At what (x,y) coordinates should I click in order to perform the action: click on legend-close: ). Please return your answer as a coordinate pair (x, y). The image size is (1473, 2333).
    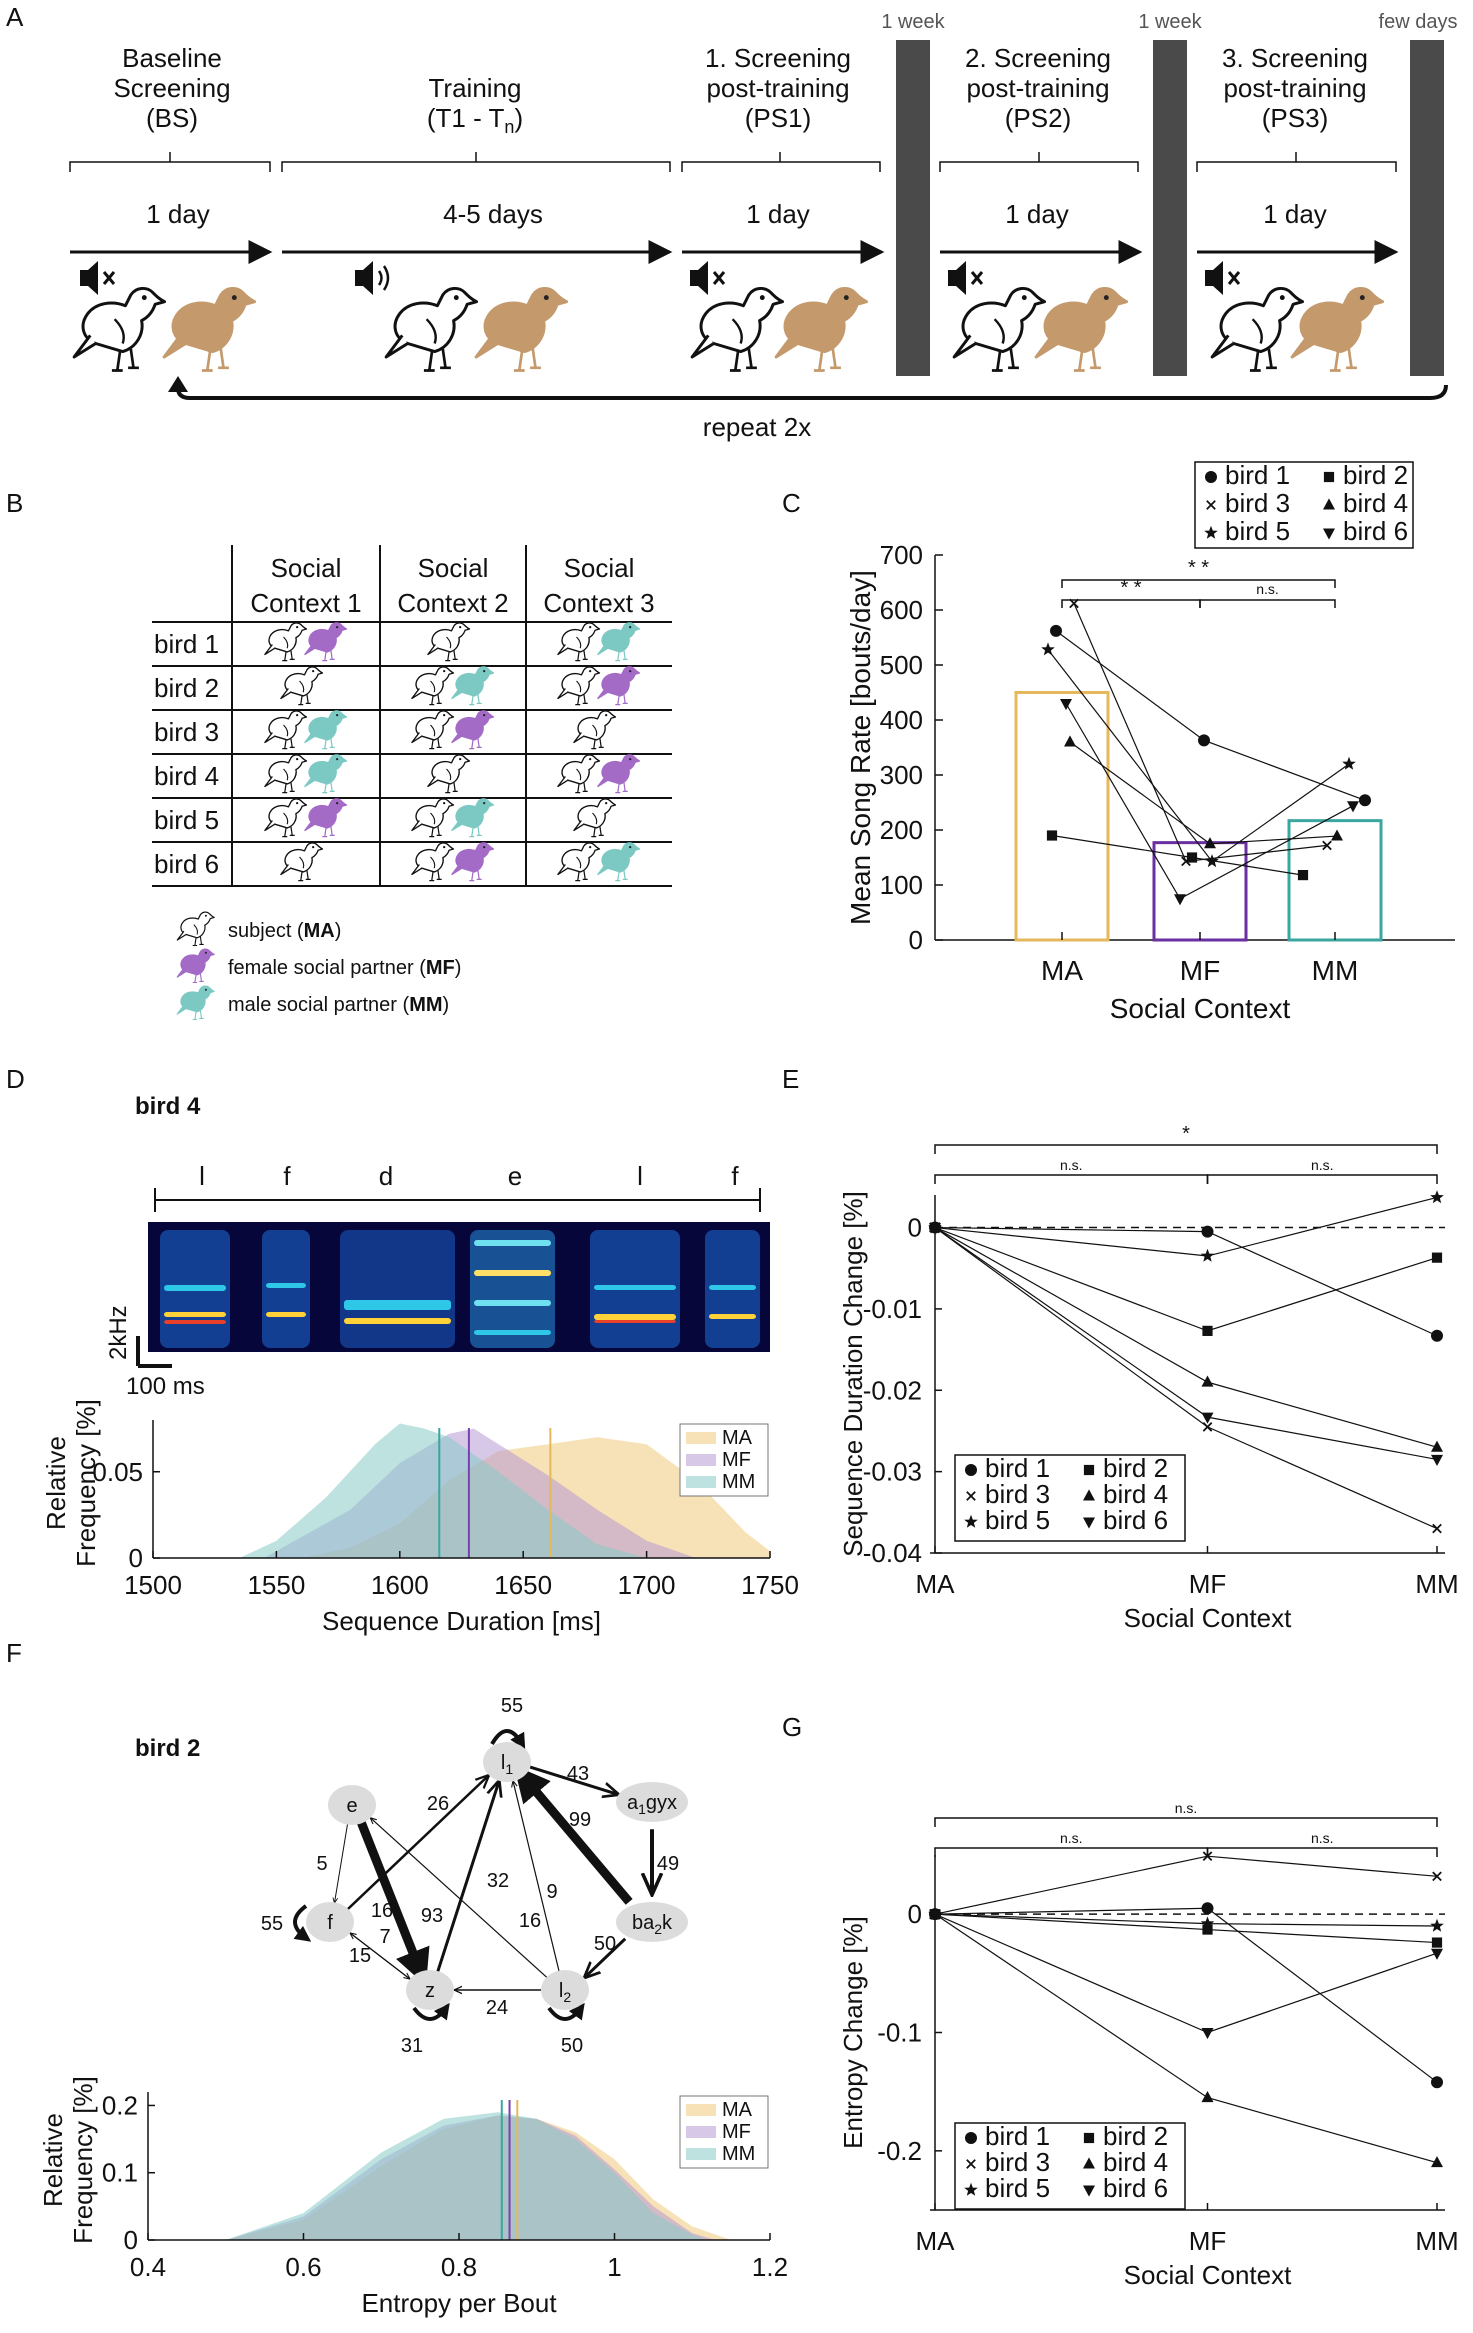
    Looking at the image, I should click on (338, 931).